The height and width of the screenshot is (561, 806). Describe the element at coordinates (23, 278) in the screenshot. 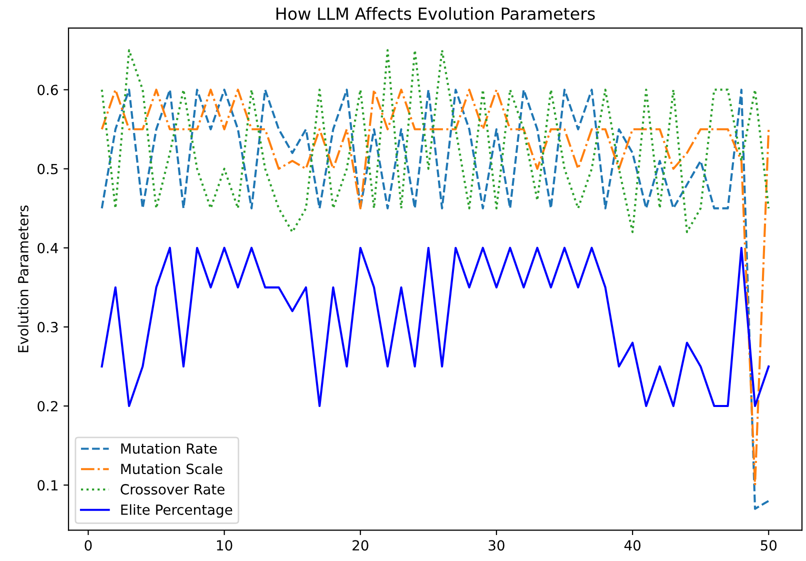

I see `y-axis-title: Evolution Parameters` at that location.